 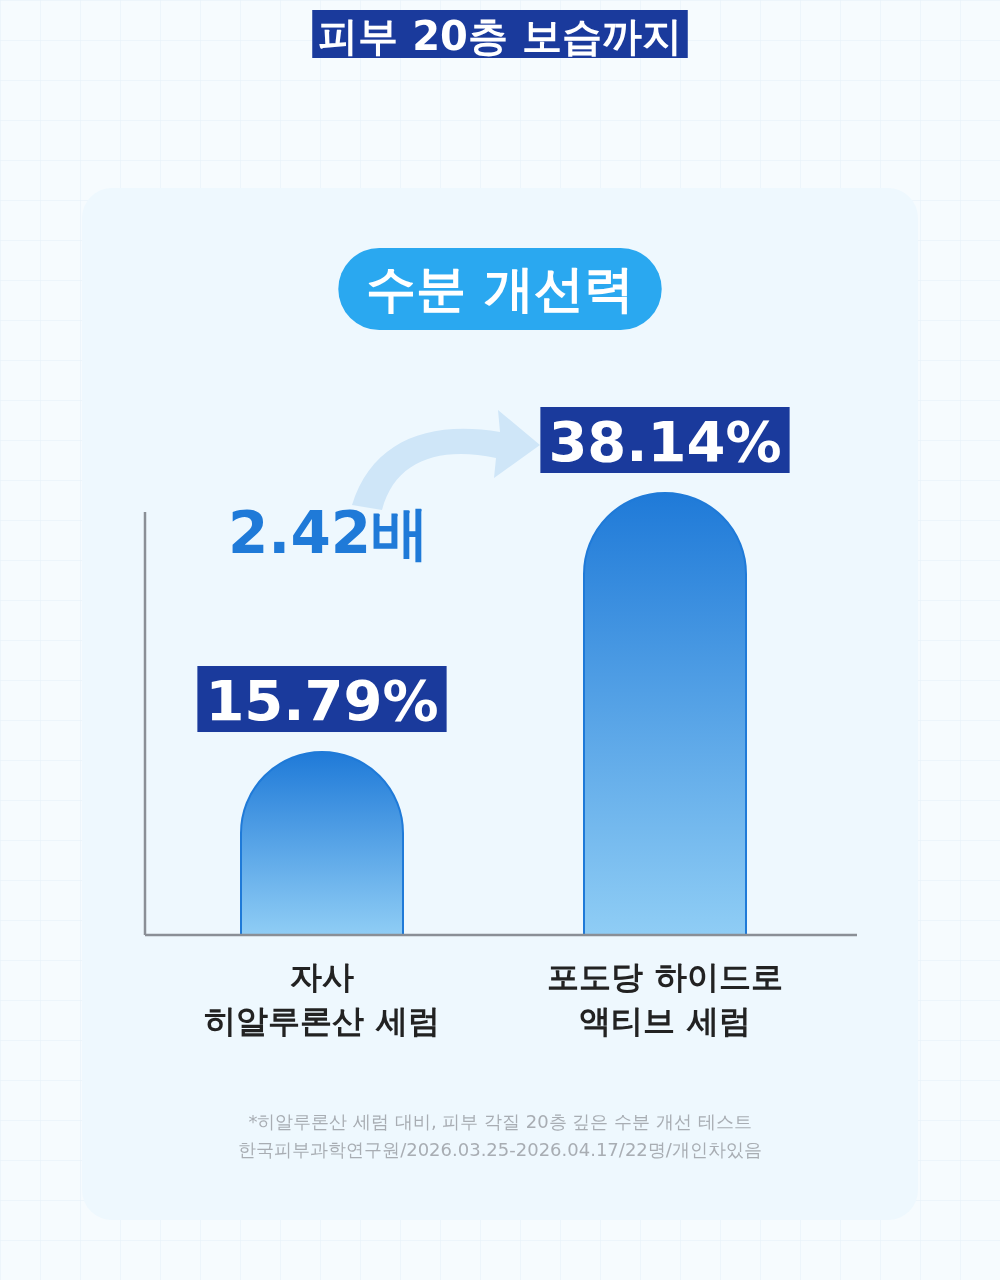 I want to click on subtitle: 수분 개선력, so click(x=500, y=289).